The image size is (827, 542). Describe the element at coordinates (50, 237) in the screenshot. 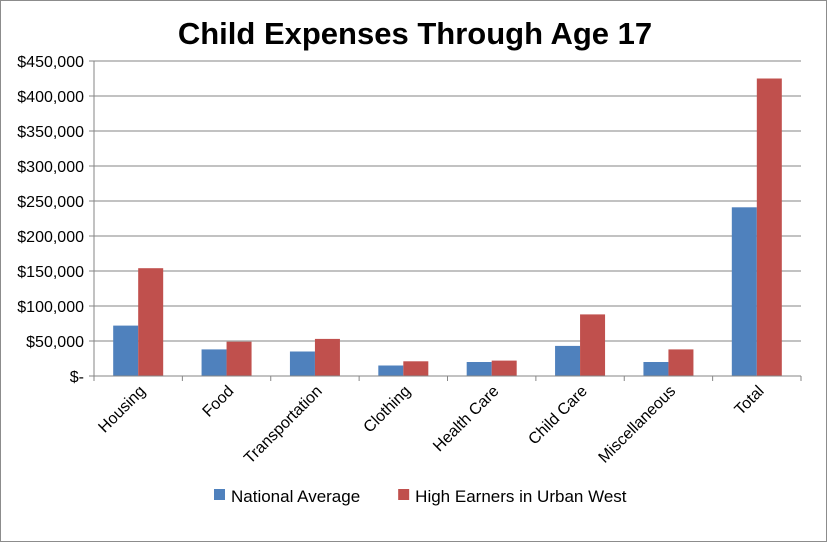

I see `y-tick-label: $200,000` at that location.